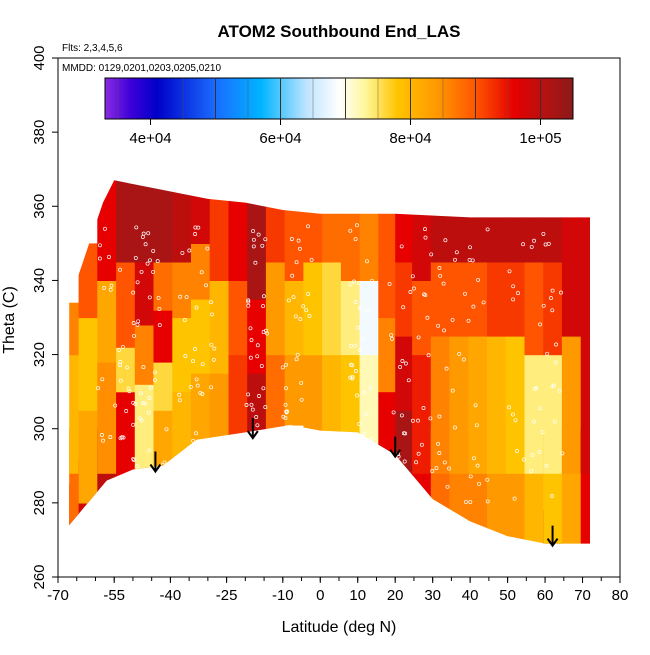 This screenshot has height=655, width=650. What do you see at coordinates (114, 595) in the screenshot?
I see `x-tick-label: -55` at bounding box center [114, 595].